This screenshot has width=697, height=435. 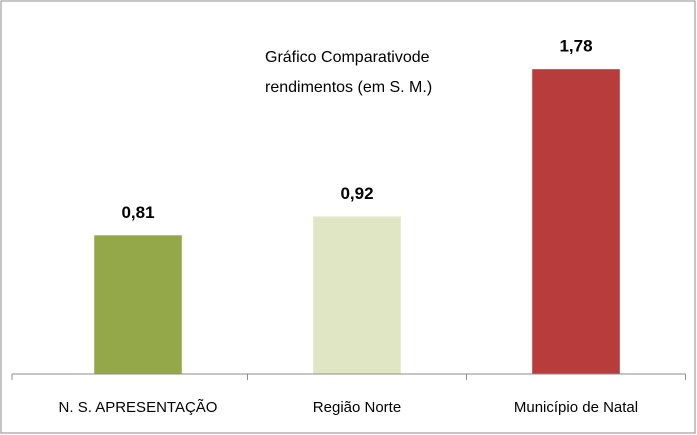 What do you see at coordinates (348, 87) in the screenshot?
I see `chart-title: rendimentos (em S. M.)` at bounding box center [348, 87].